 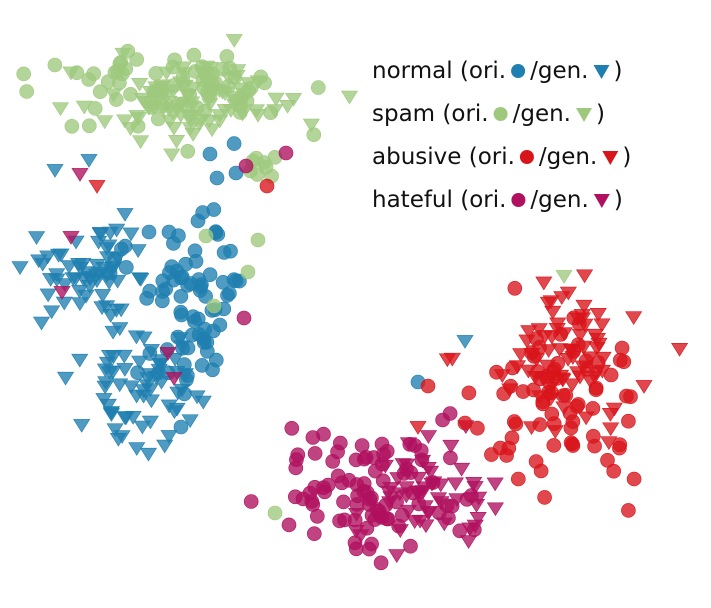 What do you see at coordinates (501, 157) in the screenshot?
I see `legend-item-abusive: abusive (ori. /gen.)` at bounding box center [501, 157].